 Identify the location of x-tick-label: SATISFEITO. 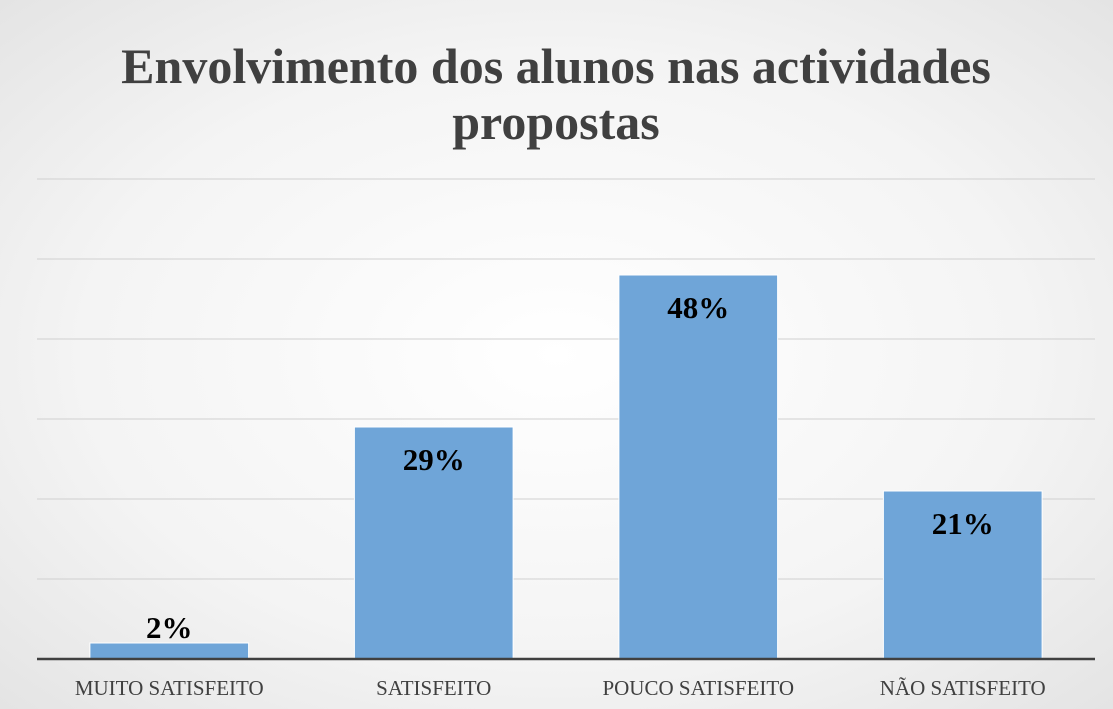
(433, 688).